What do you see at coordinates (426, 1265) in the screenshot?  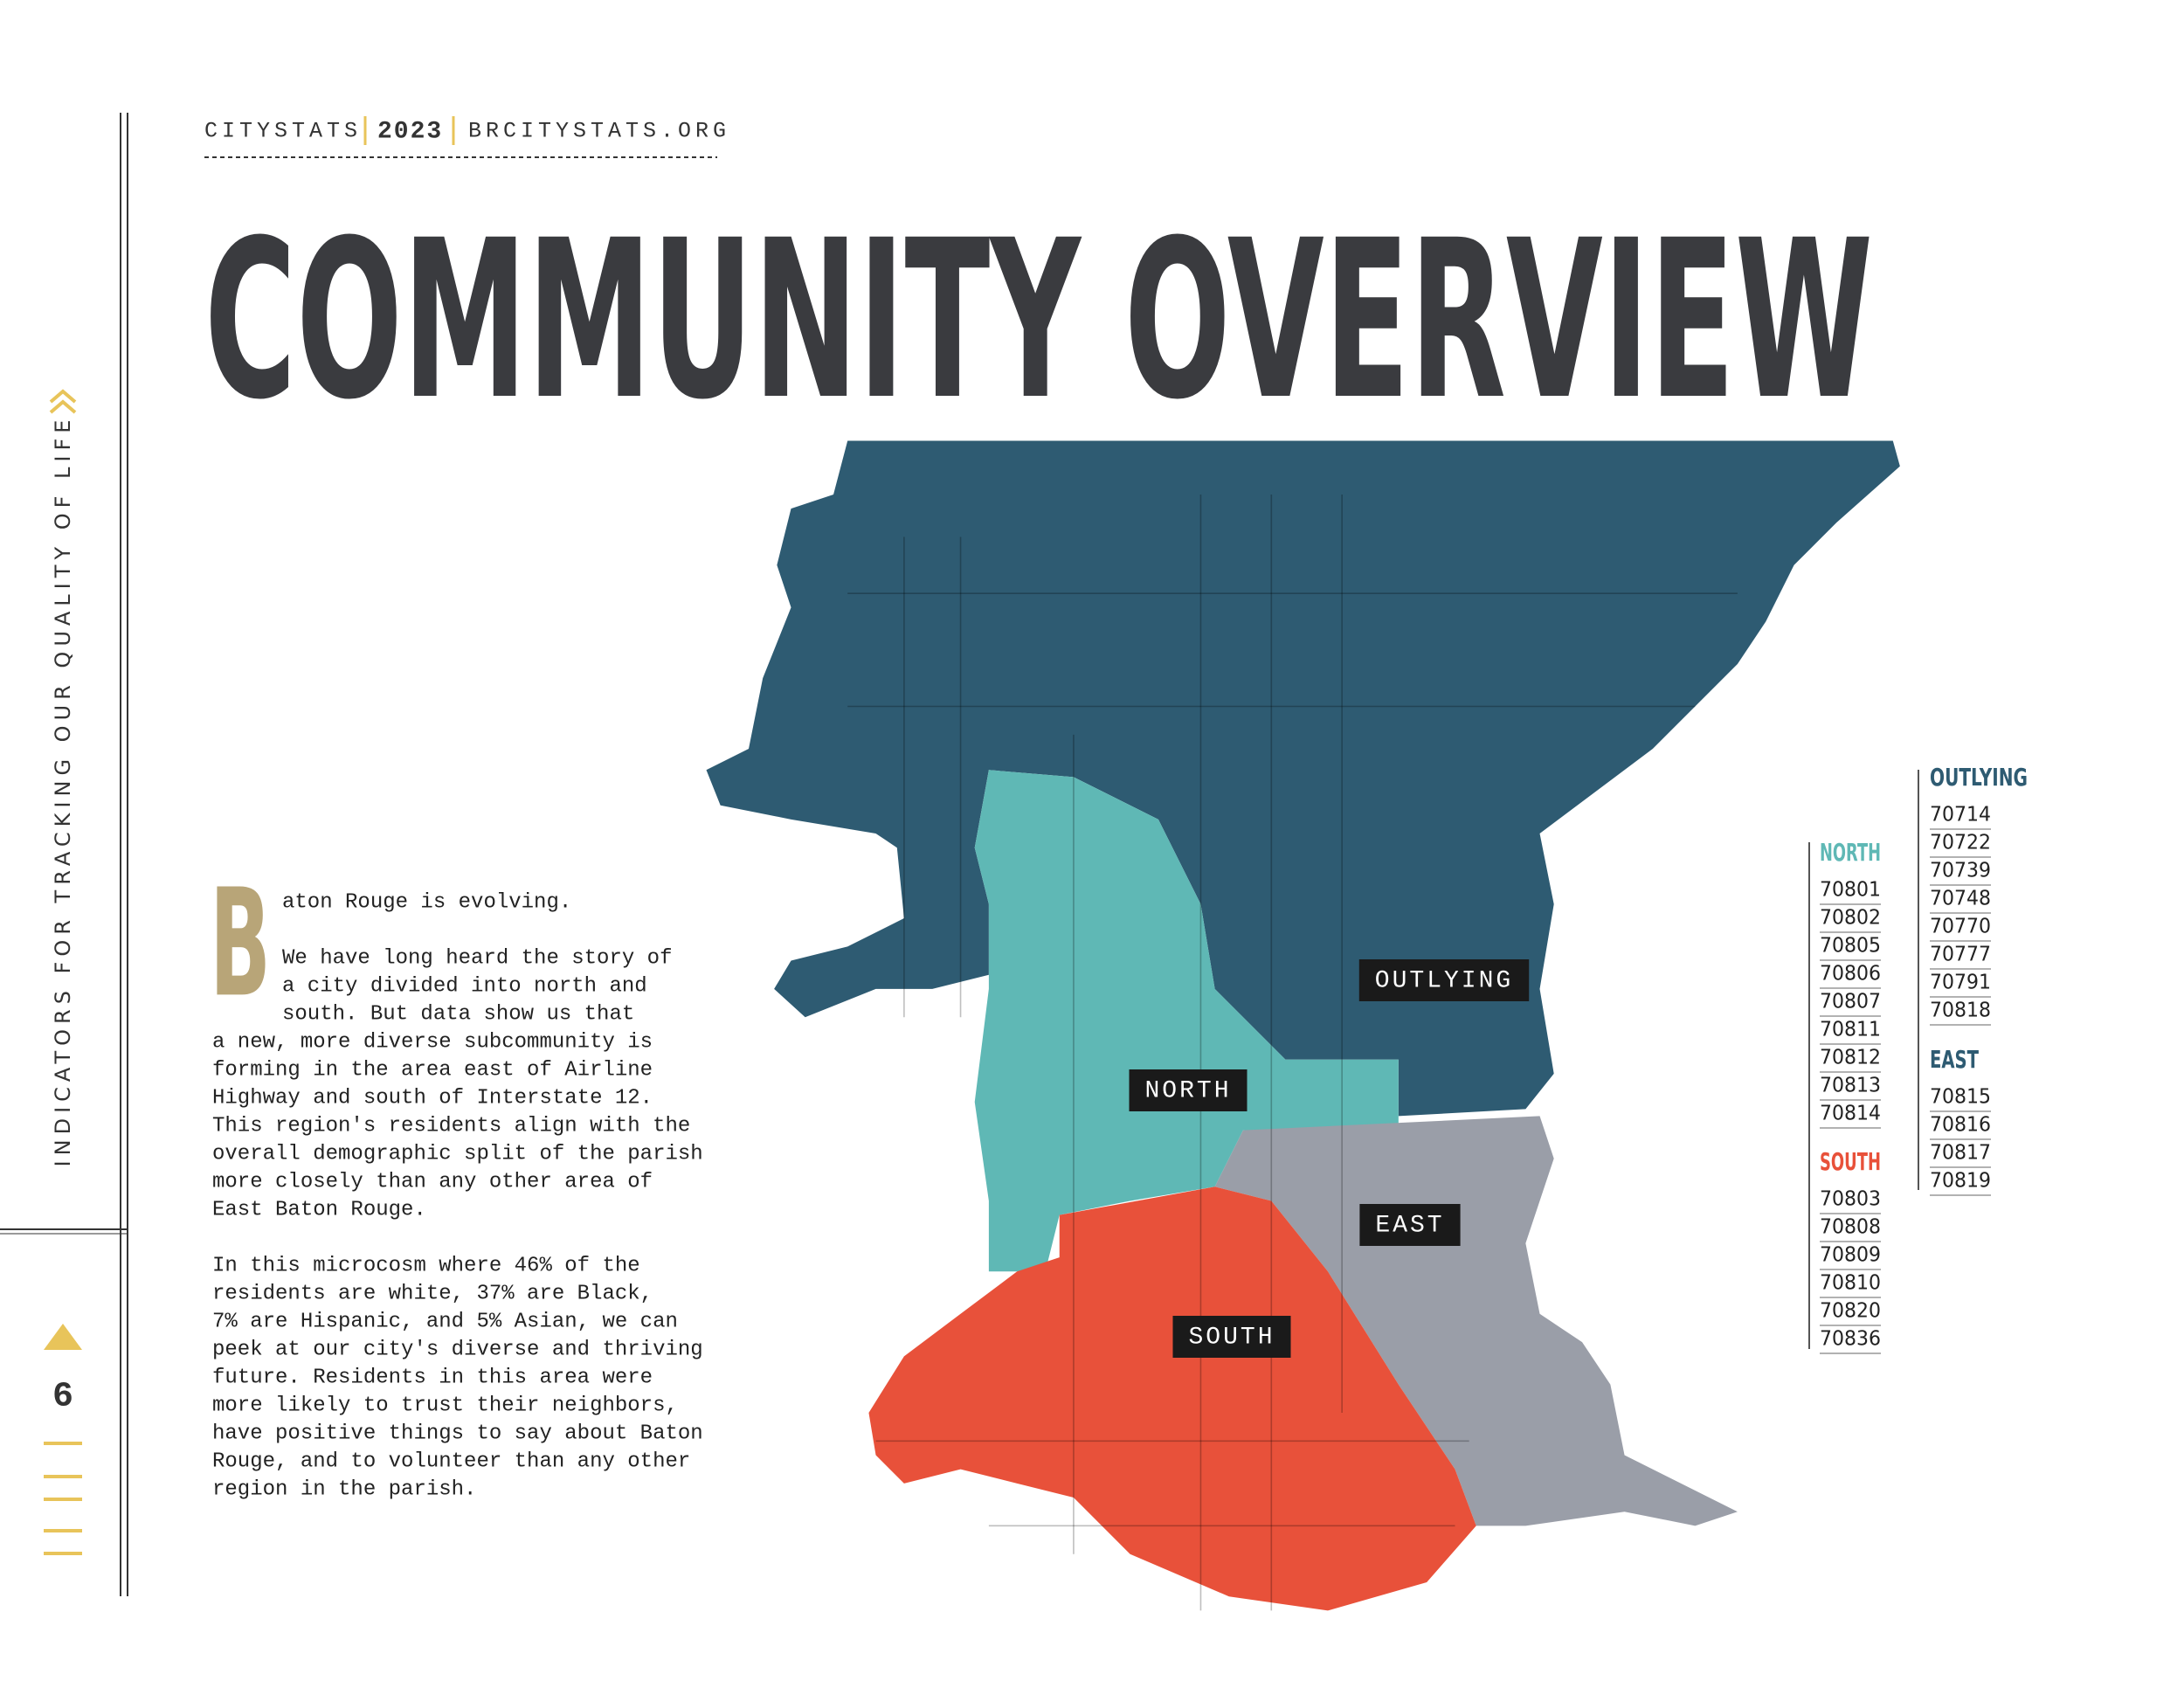 I see `body-line: In this microcosm where 46% of the` at bounding box center [426, 1265].